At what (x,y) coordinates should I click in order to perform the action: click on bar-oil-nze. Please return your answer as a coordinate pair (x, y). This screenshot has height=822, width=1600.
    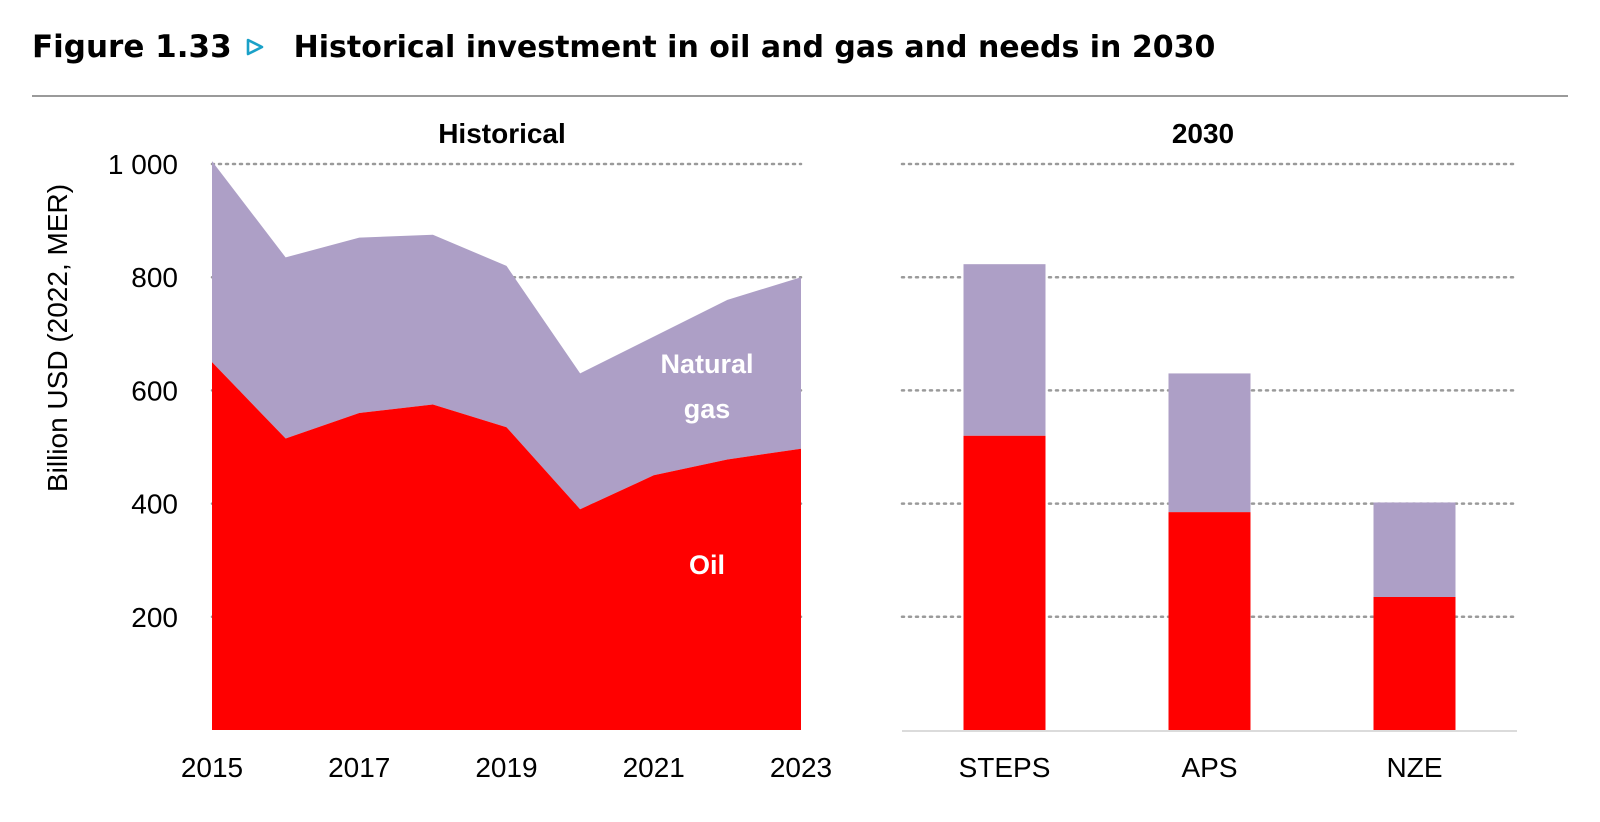
    Looking at the image, I should click on (1414, 663).